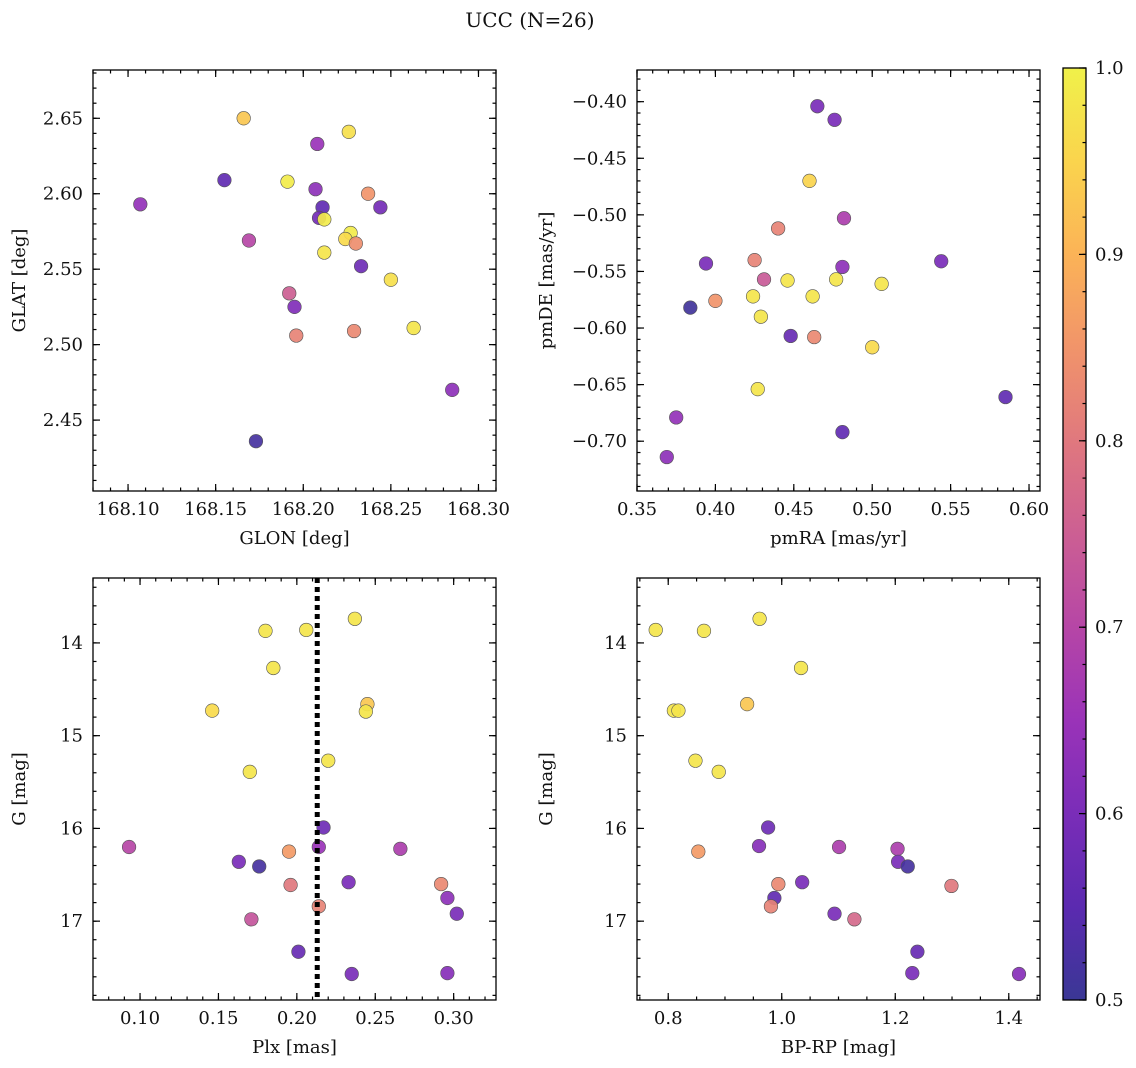 The width and height of the screenshot is (1136, 1068). What do you see at coordinates (546, 281) in the screenshot?
I see `y-axis-label: pmDE [mas/yr]` at bounding box center [546, 281].